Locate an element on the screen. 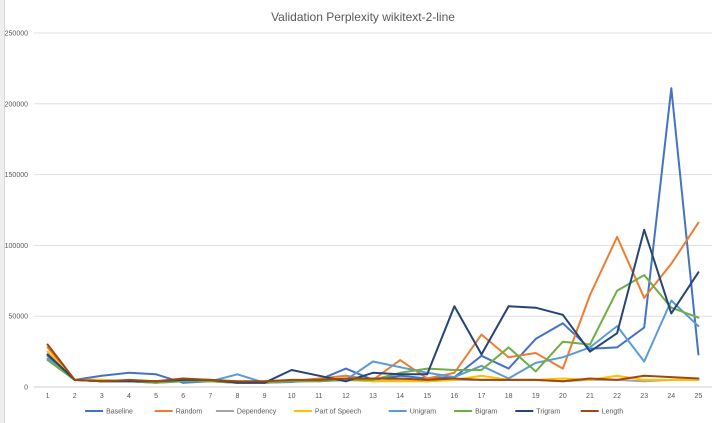 The width and height of the screenshot is (727, 423). y-tick-label: 50000 is located at coordinates (19, 317).